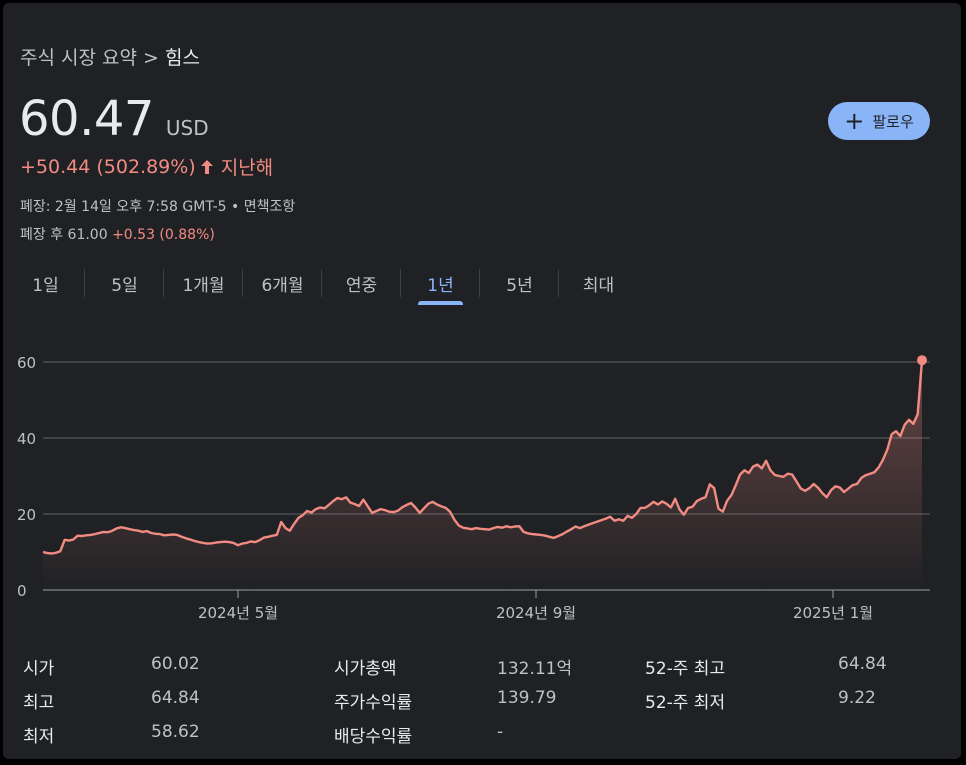  What do you see at coordinates (26, 515) in the screenshot?
I see `y-tick-label: 20` at bounding box center [26, 515].